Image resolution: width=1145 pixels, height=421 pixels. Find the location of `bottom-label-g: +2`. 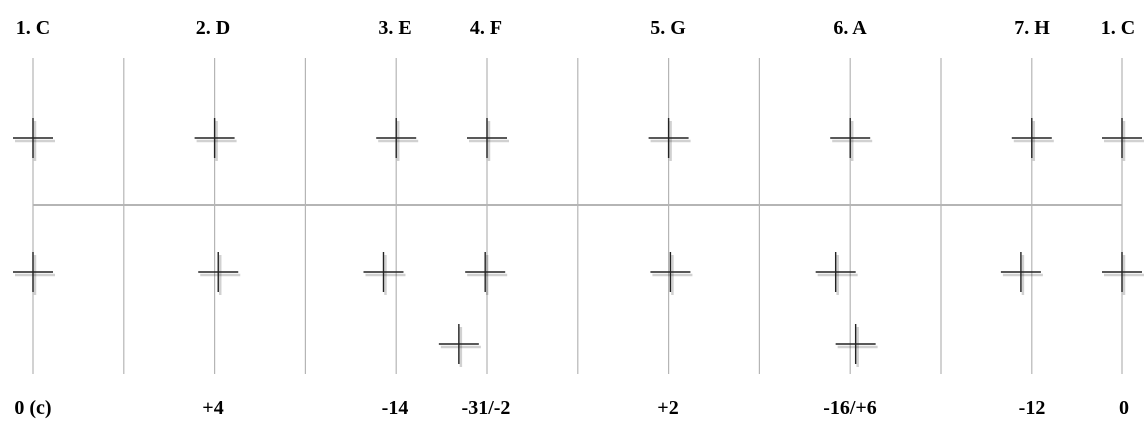

bottom-label-g: +2 is located at coordinates (667, 408).